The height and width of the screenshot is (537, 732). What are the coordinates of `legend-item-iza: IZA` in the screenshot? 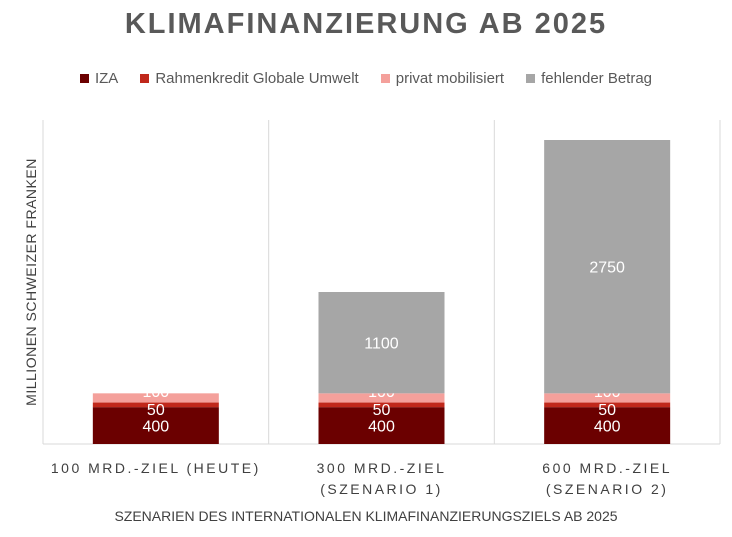 It's located at (99, 78).